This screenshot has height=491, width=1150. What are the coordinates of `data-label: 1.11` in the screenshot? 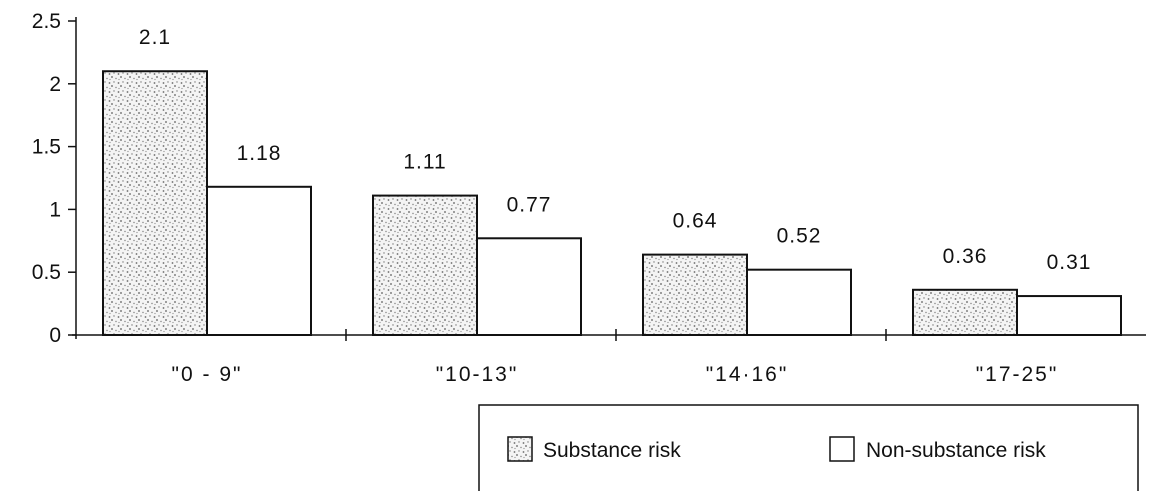 It's located at (424, 162).